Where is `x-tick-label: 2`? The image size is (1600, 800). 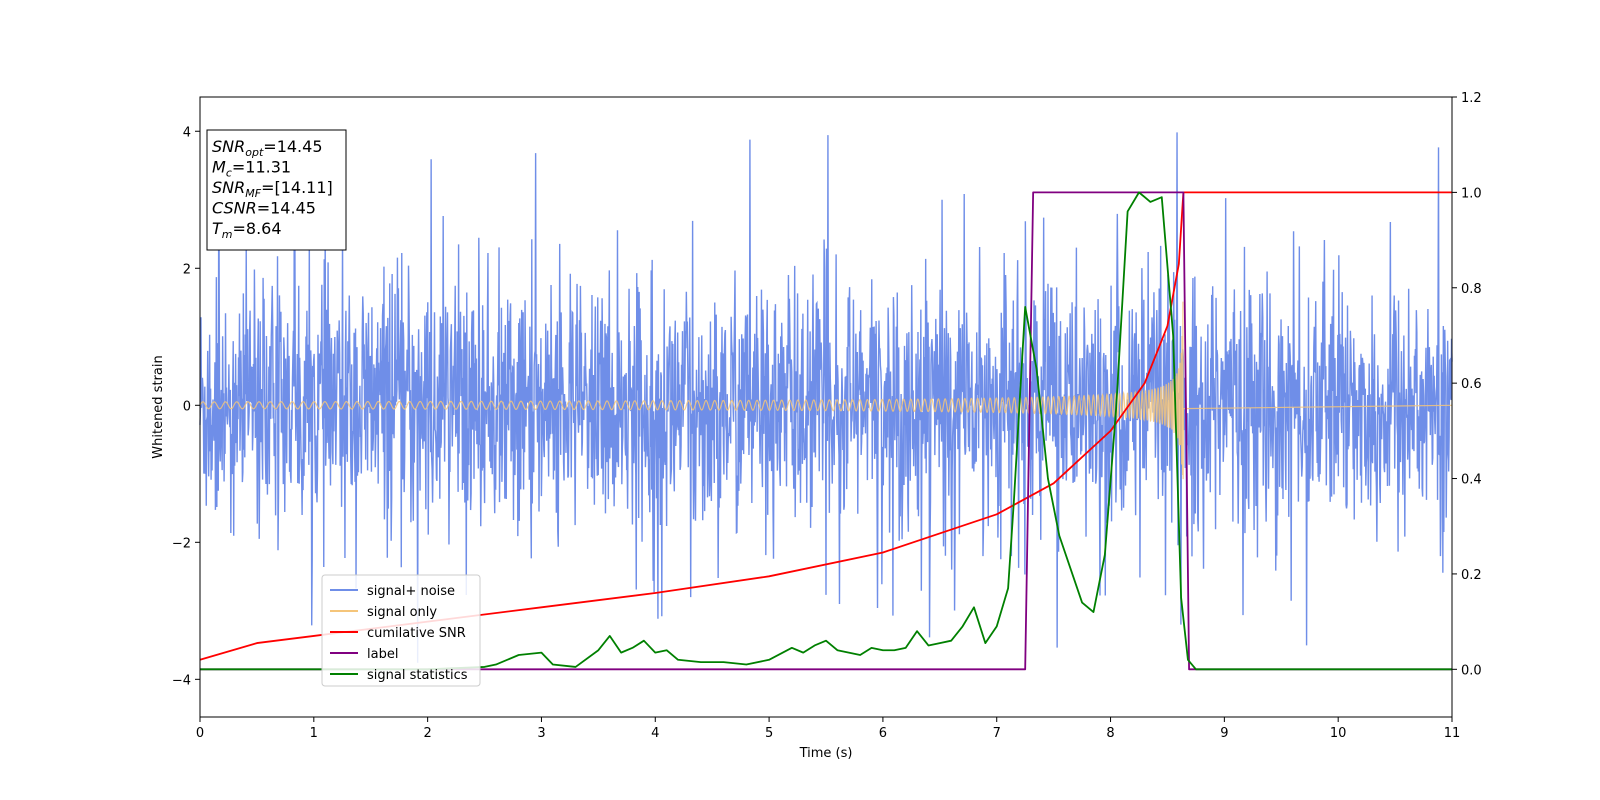
x-tick-label: 2 is located at coordinates (427, 733).